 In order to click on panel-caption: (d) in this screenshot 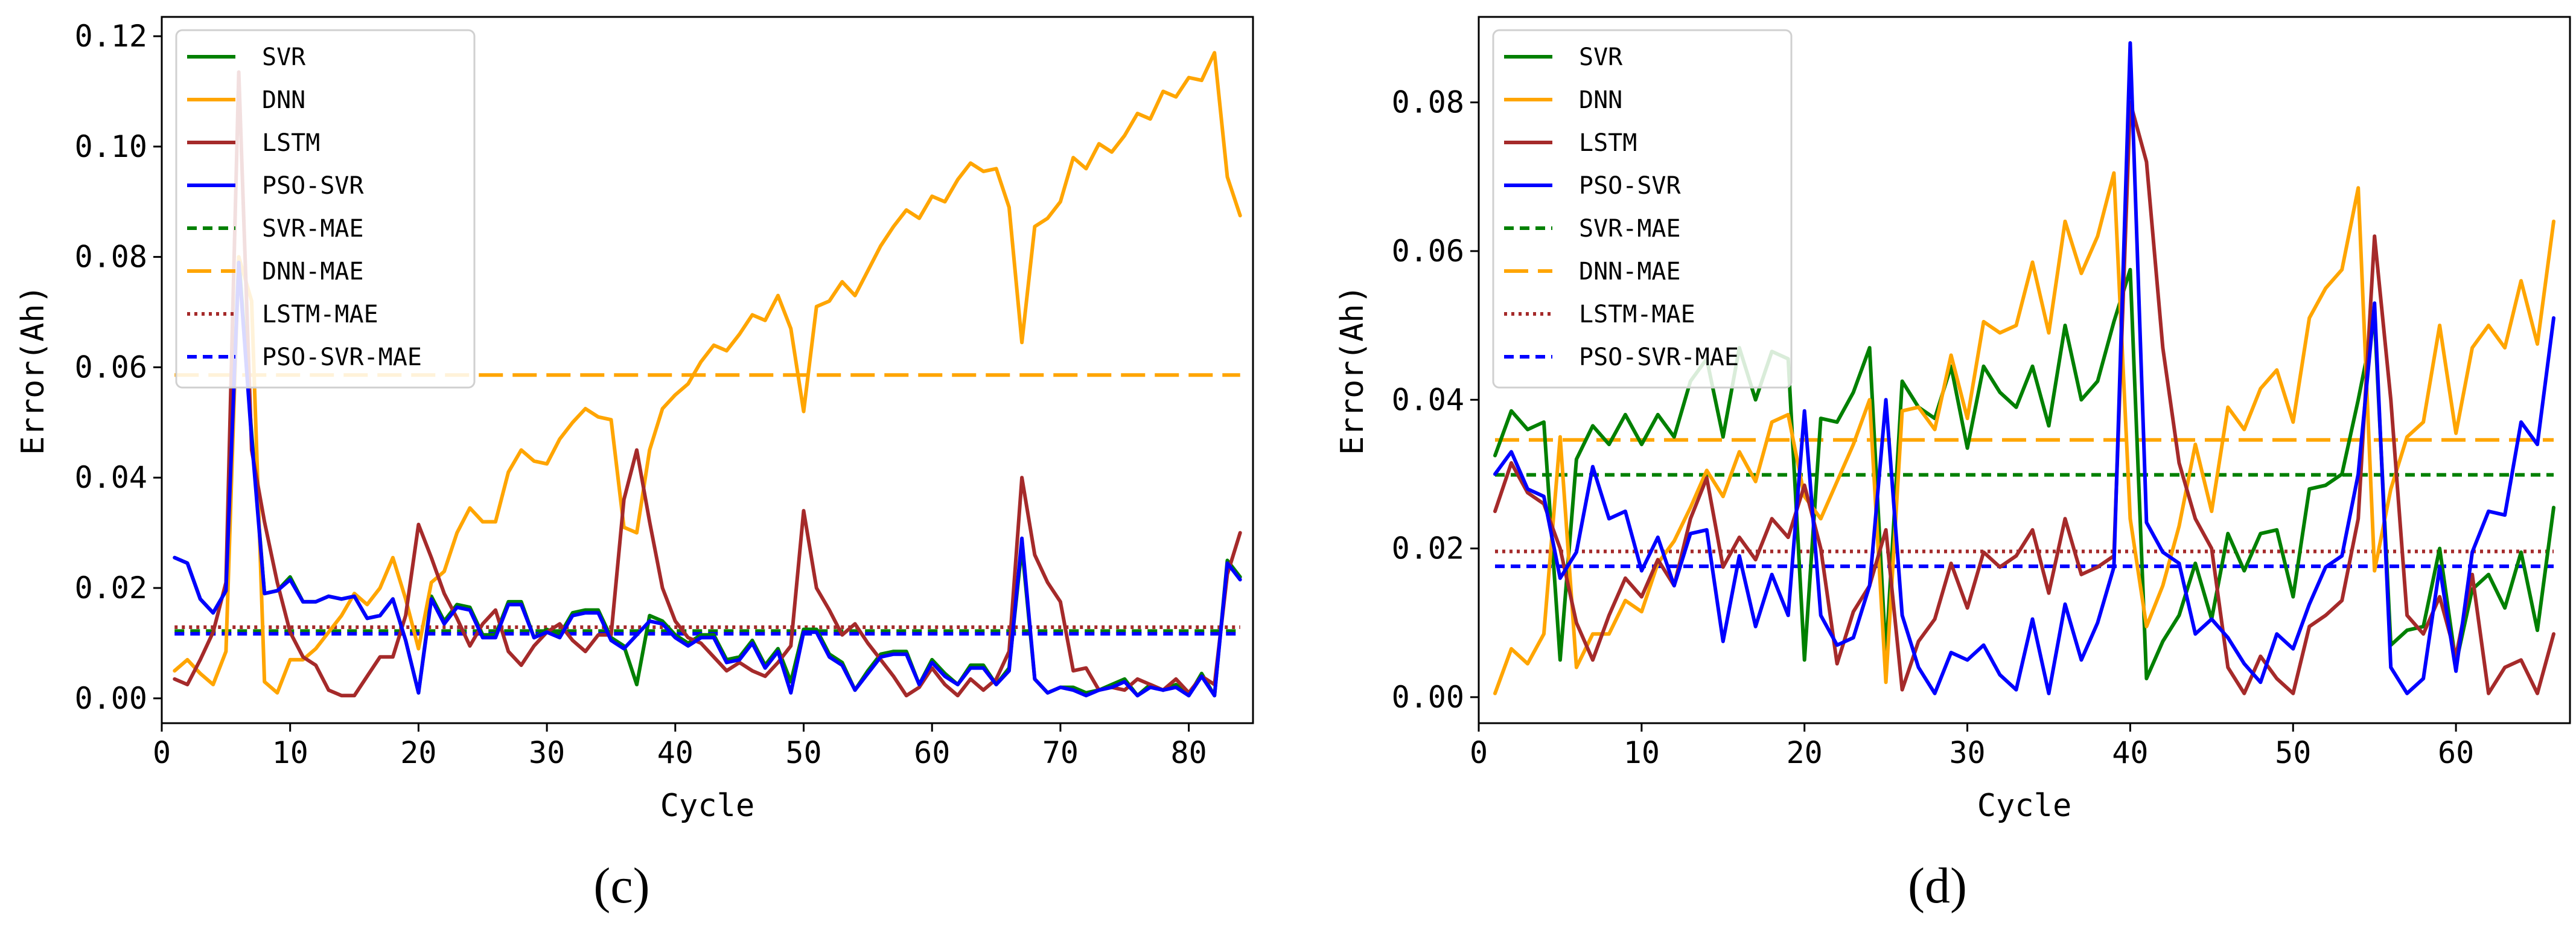, I will do `click(1937, 886)`.